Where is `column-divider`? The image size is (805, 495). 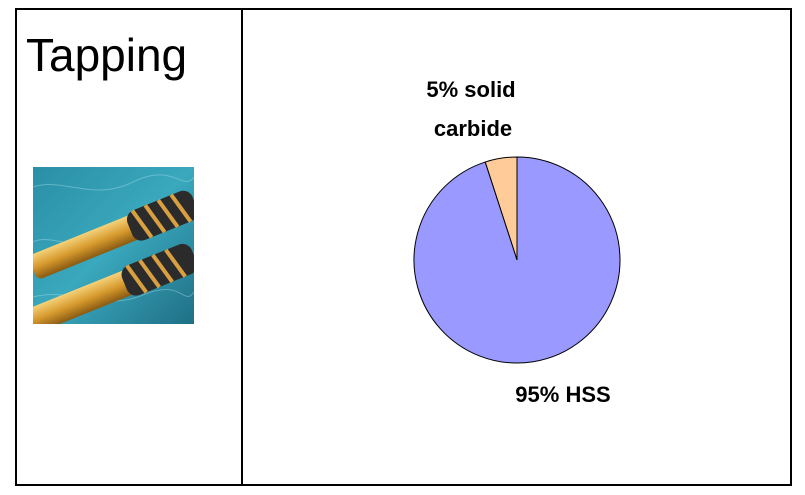 column-divider is located at coordinates (242, 247).